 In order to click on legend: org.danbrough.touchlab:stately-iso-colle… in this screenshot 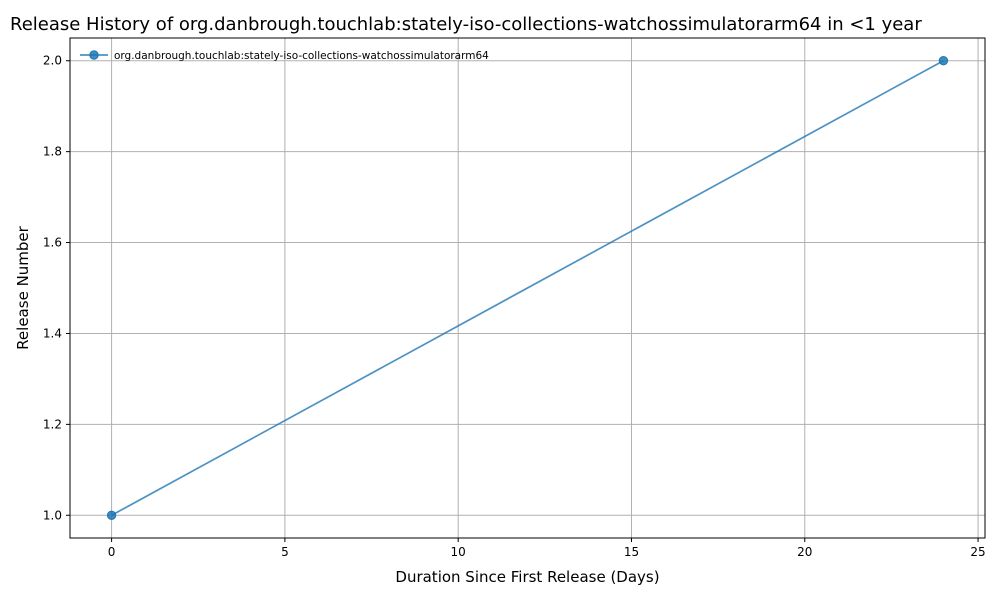, I will do `click(284, 56)`.